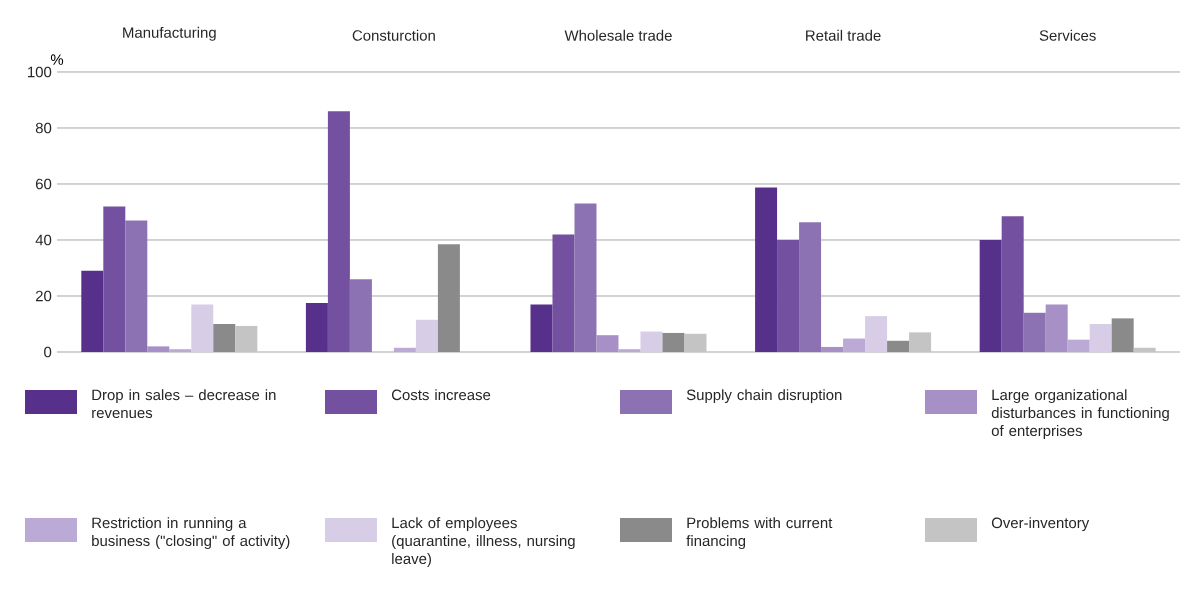 This screenshot has height=592, width=1196. What do you see at coordinates (1040, 524) in the screenshot?
I see `legend-label: Over-inventory` at bounding box center [1040, 524].